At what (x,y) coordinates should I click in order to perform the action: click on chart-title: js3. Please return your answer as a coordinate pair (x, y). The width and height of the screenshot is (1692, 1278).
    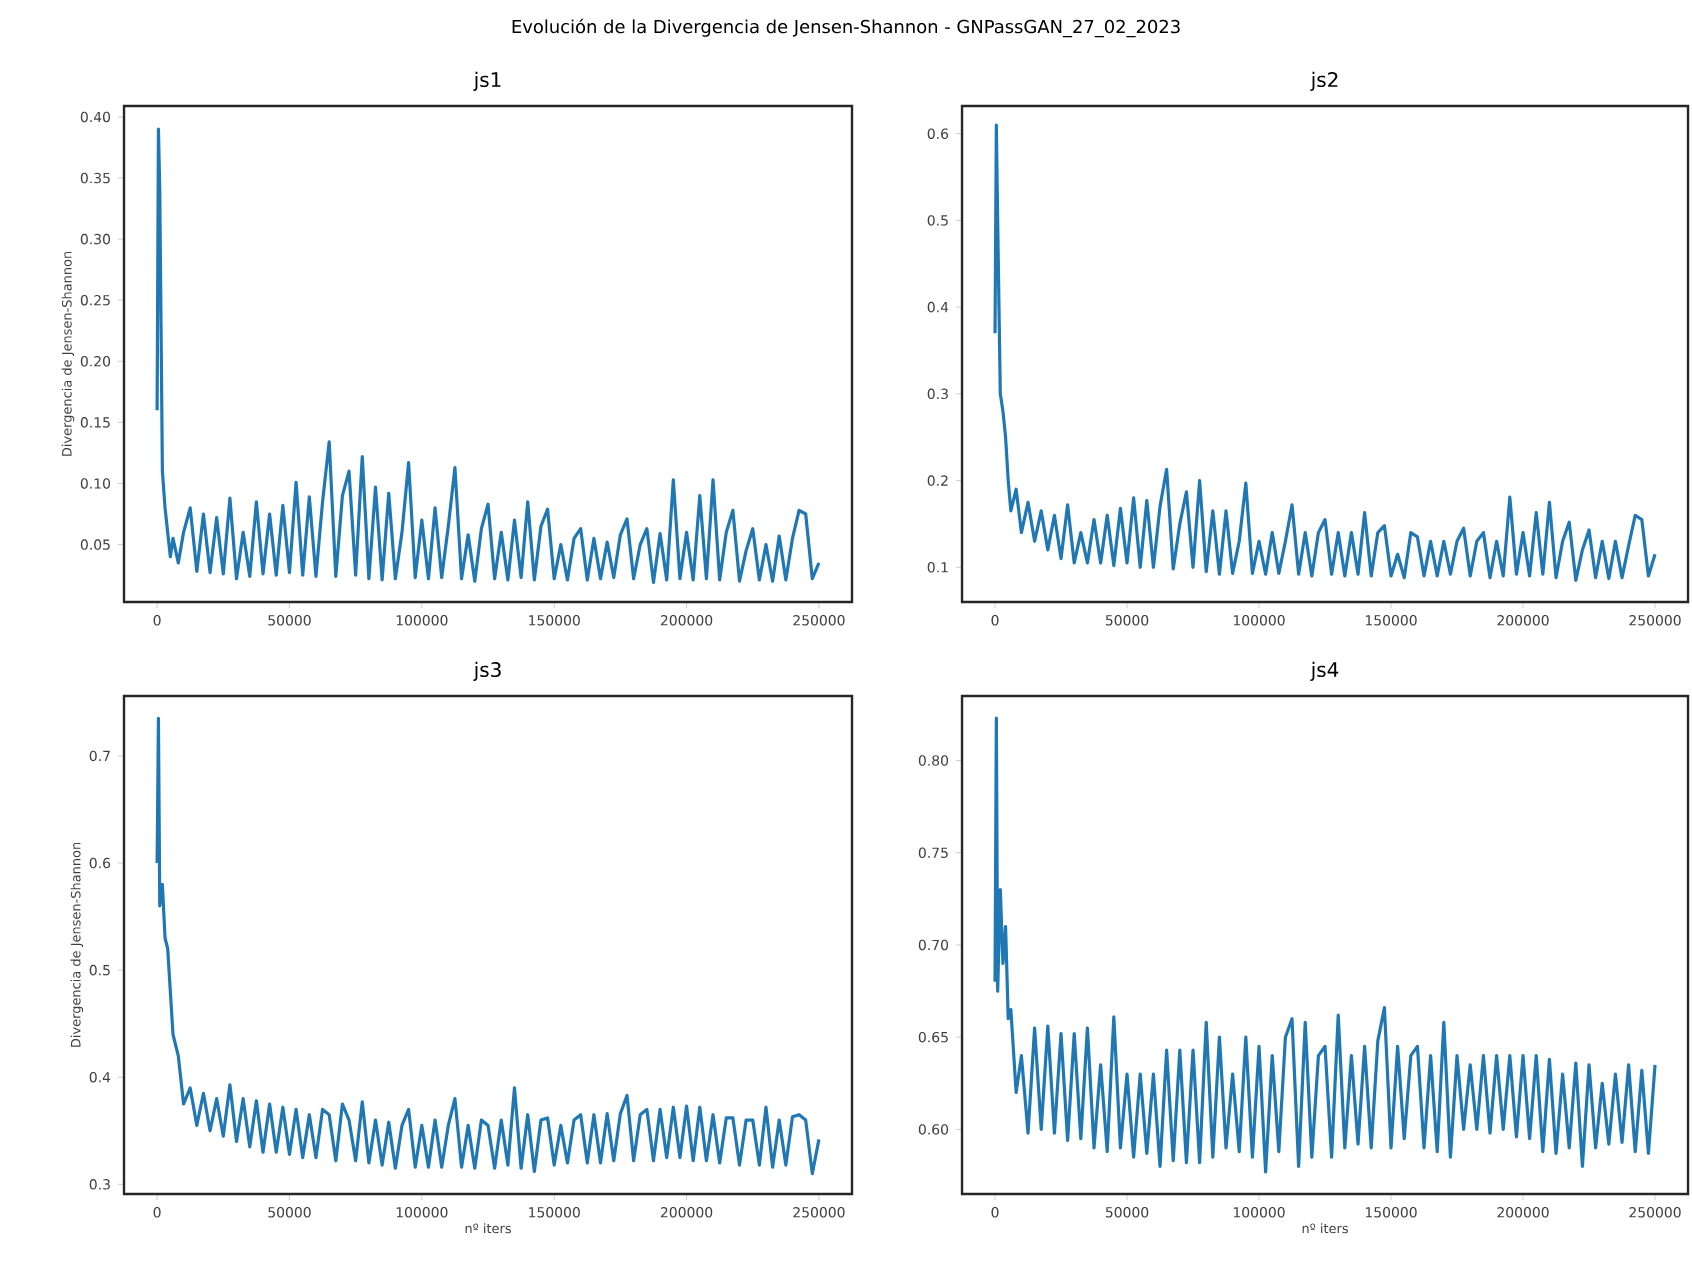
    Looking at the image, I should click on (487, 671).